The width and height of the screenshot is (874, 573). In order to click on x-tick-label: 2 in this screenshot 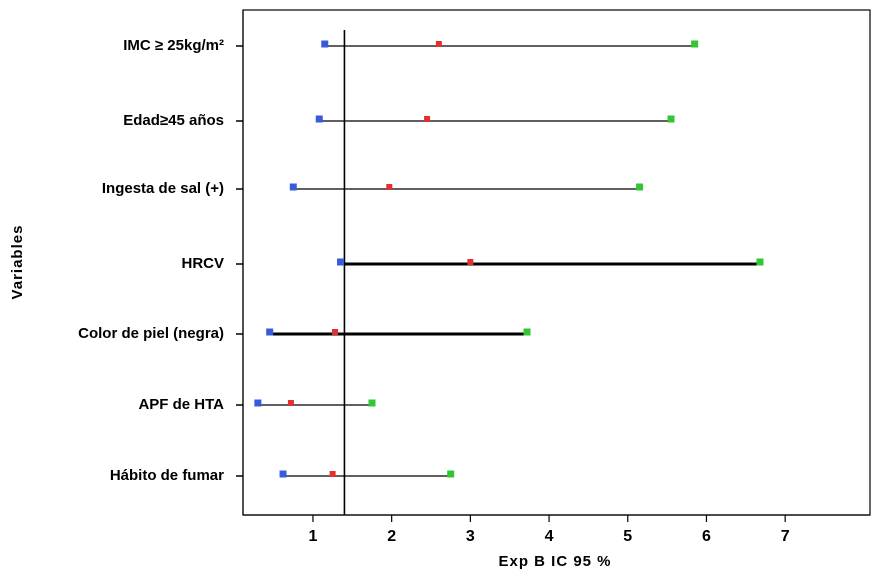, I will do `click(391, 536)`.